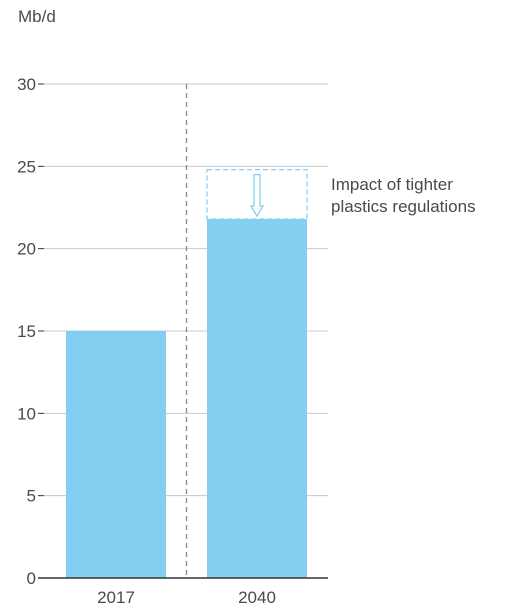 This screenshot has width=520, height=610. Describe the element at coordinates (257, 398) in the screenshot. I see `bar-2040` at that location.